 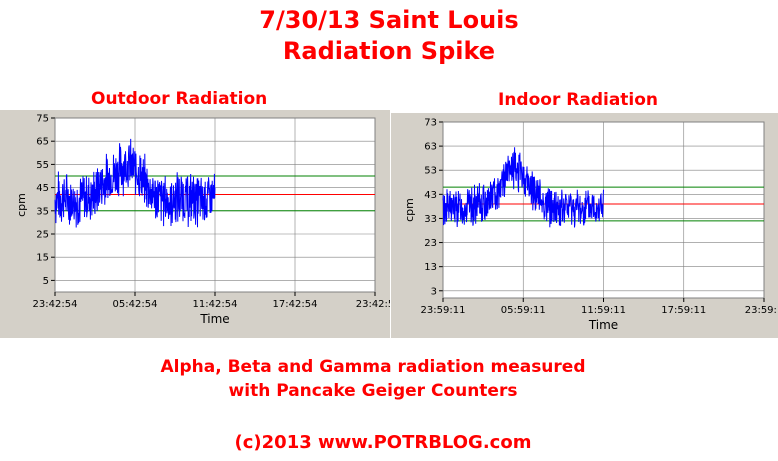 I want to click on x-tick-label: 23:59:11, so click(x=443, y=310).